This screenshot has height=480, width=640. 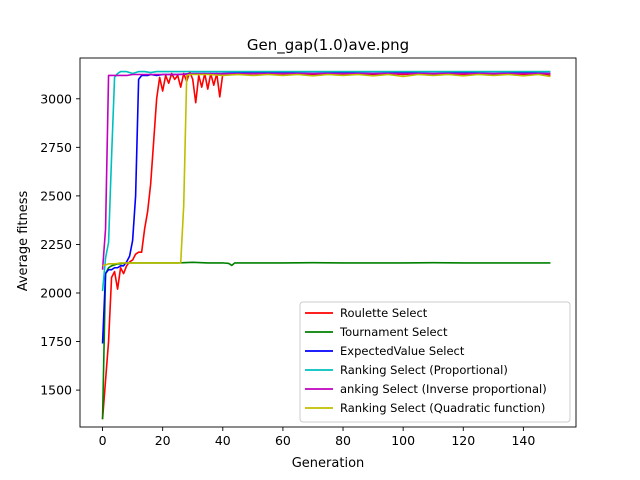 What do you see at coordinates (103, 440) in the screenshot?
I see `x-tick-label: 0` at bounding box center [103, 440].